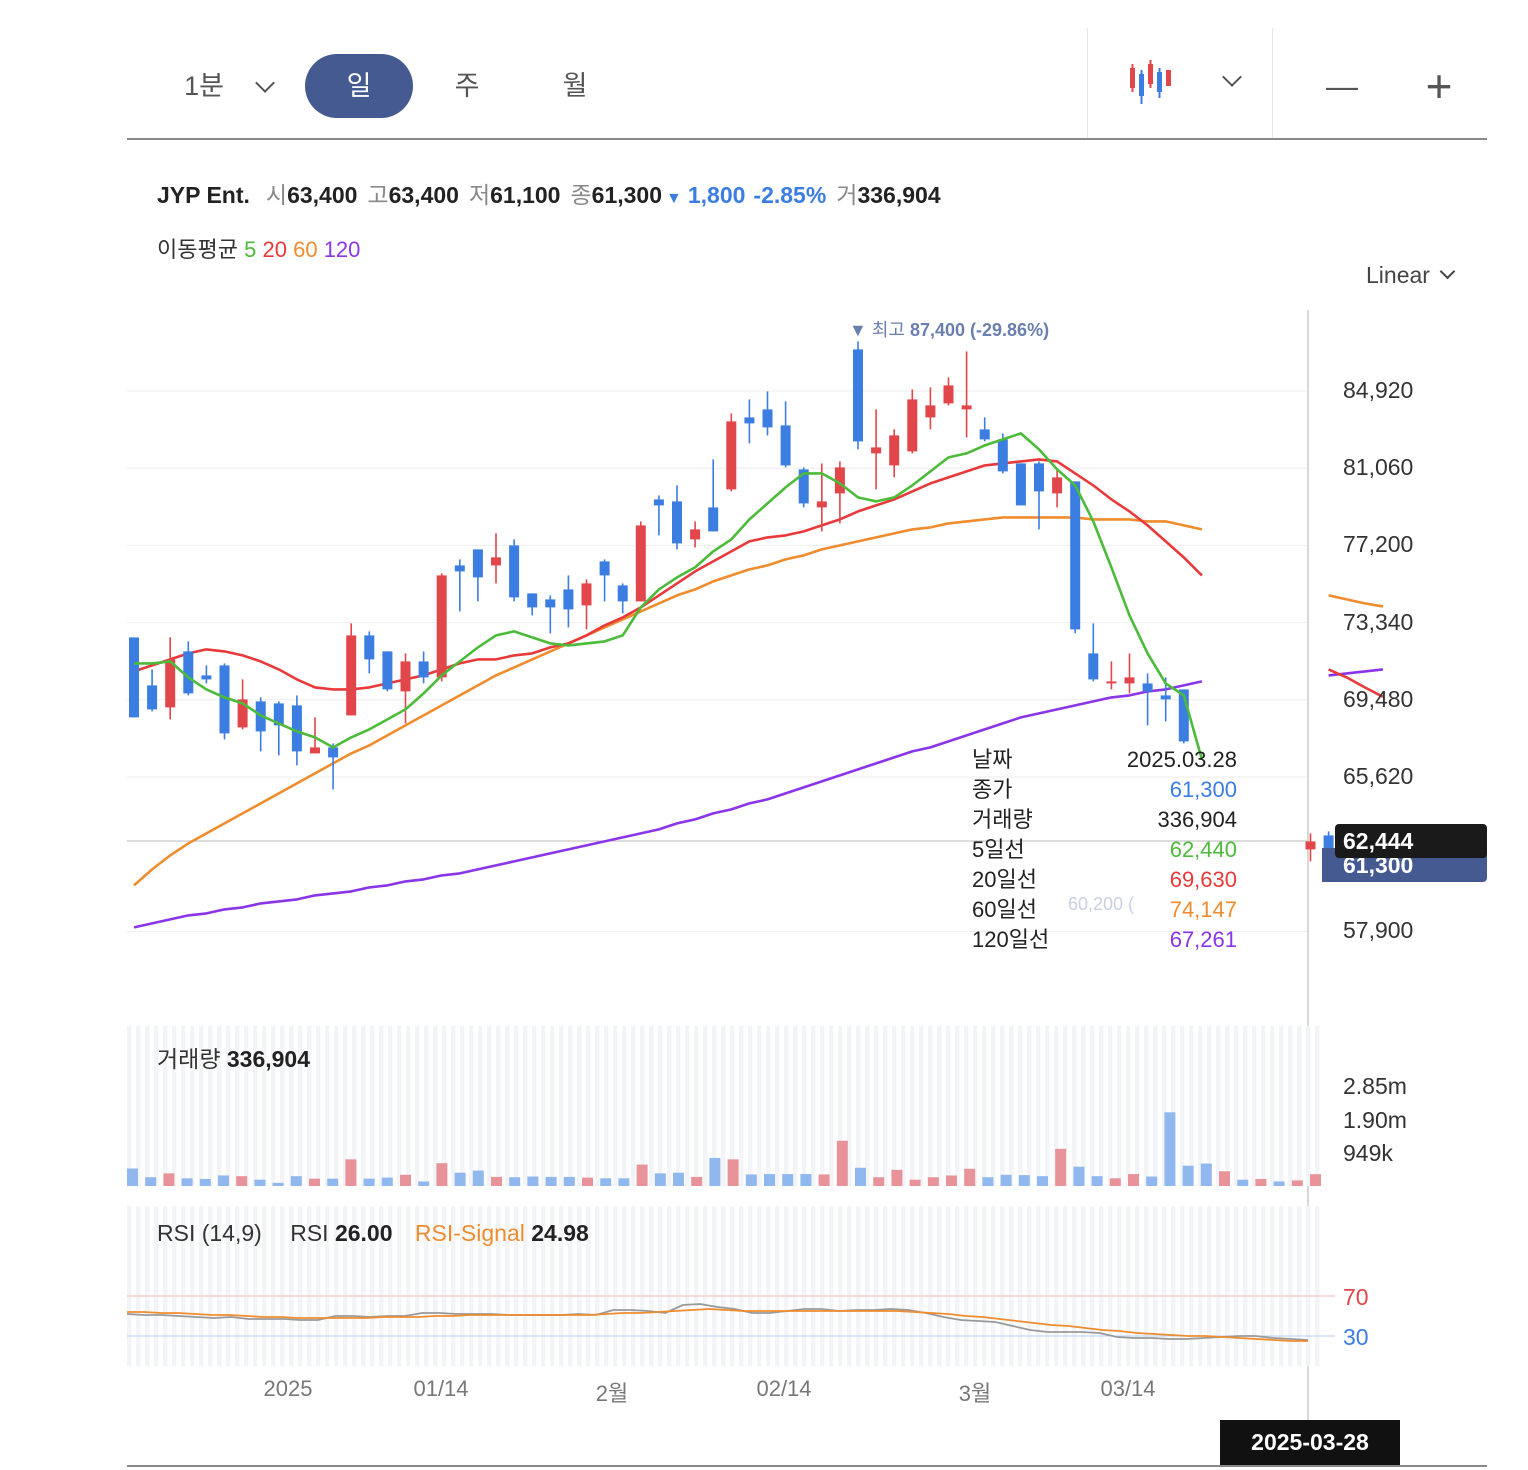  I want to click on zoom-out-button: —, so click(1342, 86).